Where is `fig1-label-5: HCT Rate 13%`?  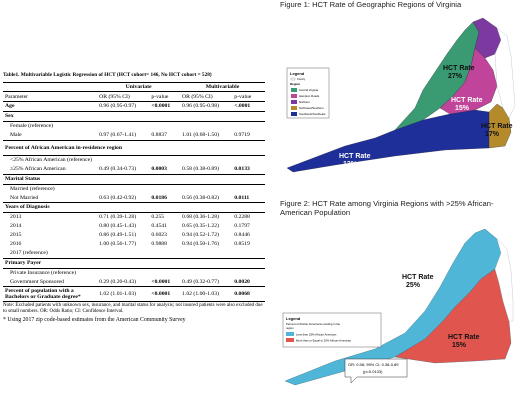
fig1-label-5: HCT Rate 13% is located at coordinates (355, 160).